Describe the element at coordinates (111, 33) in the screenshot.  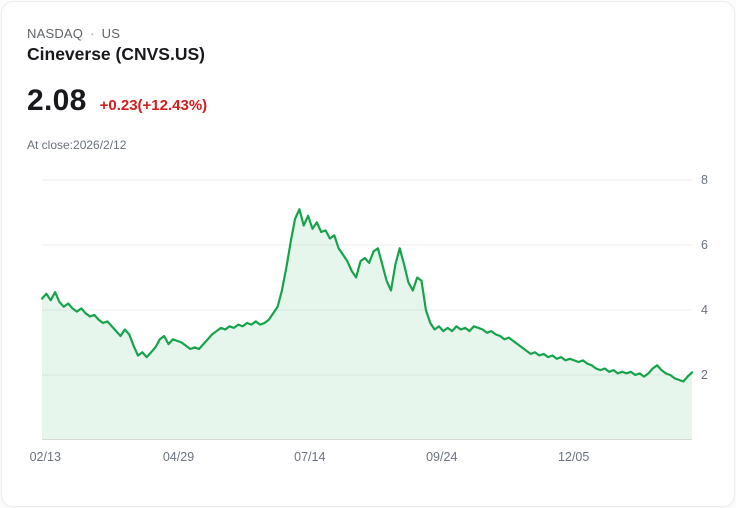
I see `region-label: US` at that location.